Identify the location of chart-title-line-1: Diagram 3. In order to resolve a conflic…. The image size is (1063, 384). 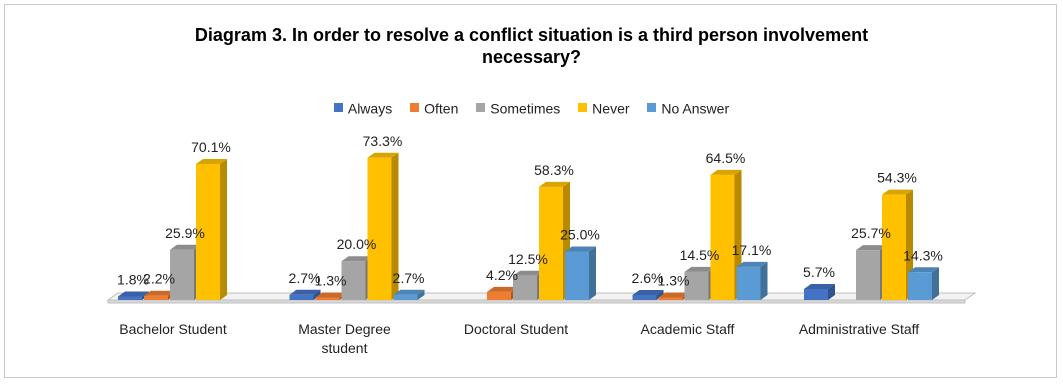
(531, 35).